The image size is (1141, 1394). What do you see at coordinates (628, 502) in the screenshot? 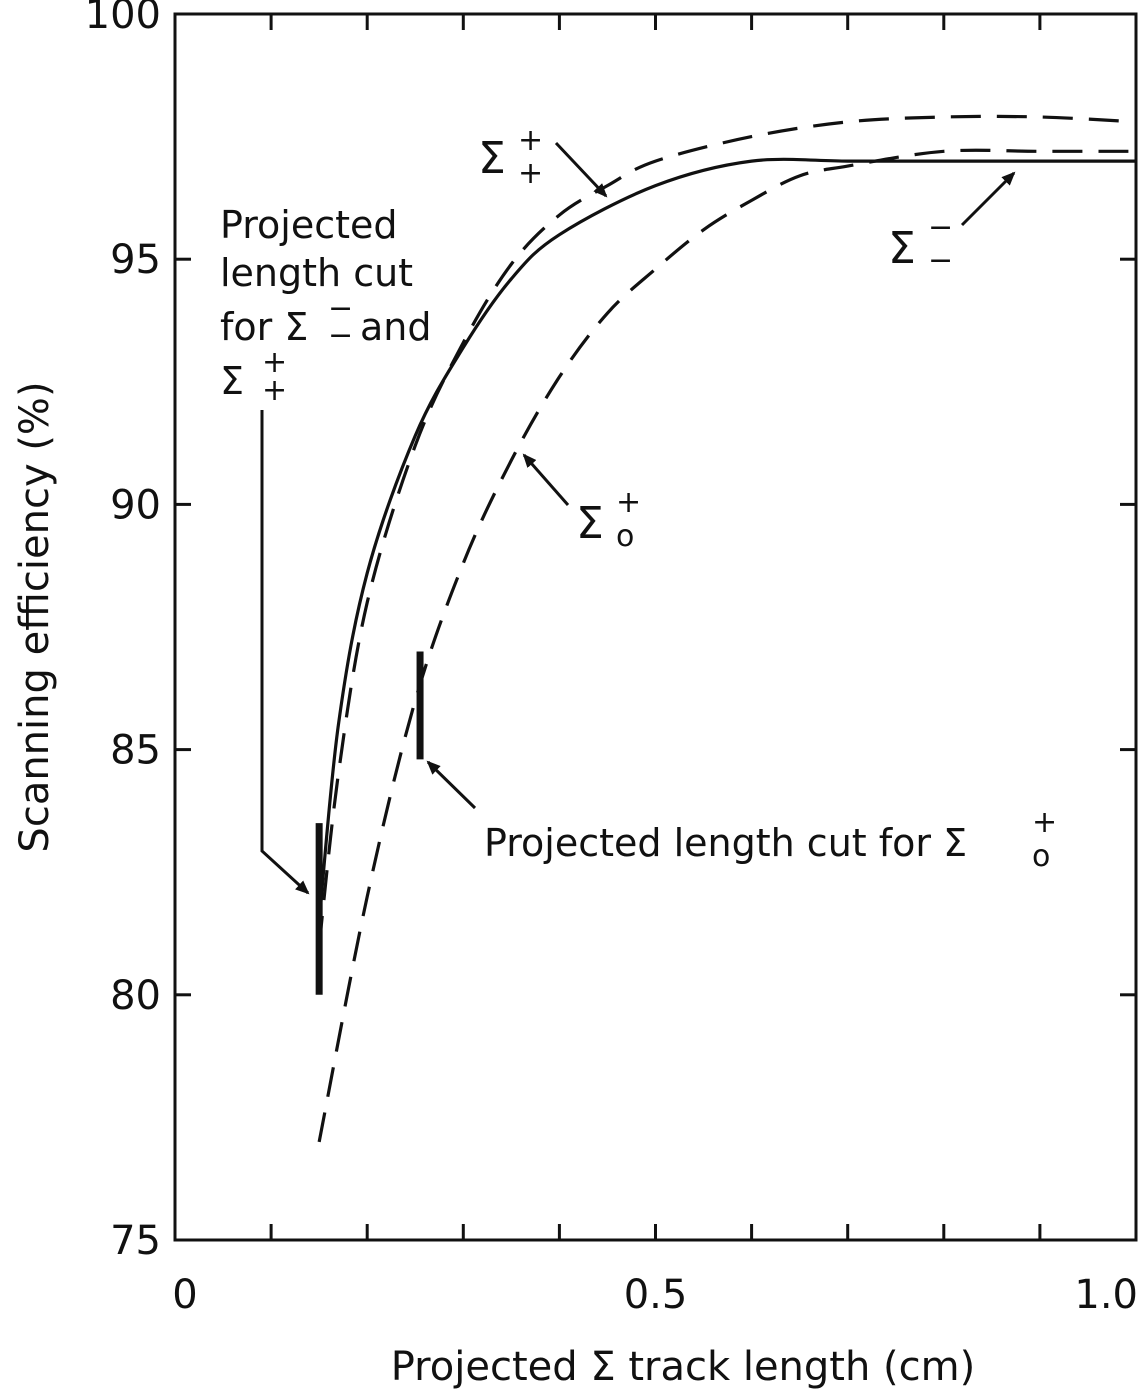
I see `annotation-sigma-plus-zero-sup: +` at bounding box center [628, 502].